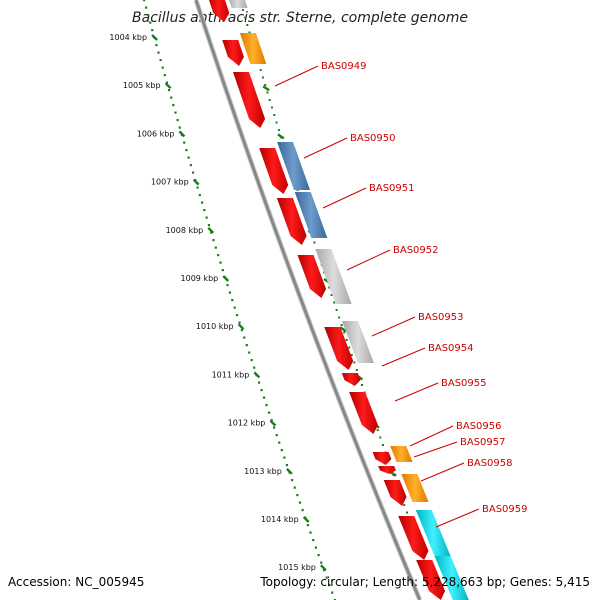 This screenshot has height=600, width=600. I want to click on kbp-label: 1008 kbp, so click(185, 230).